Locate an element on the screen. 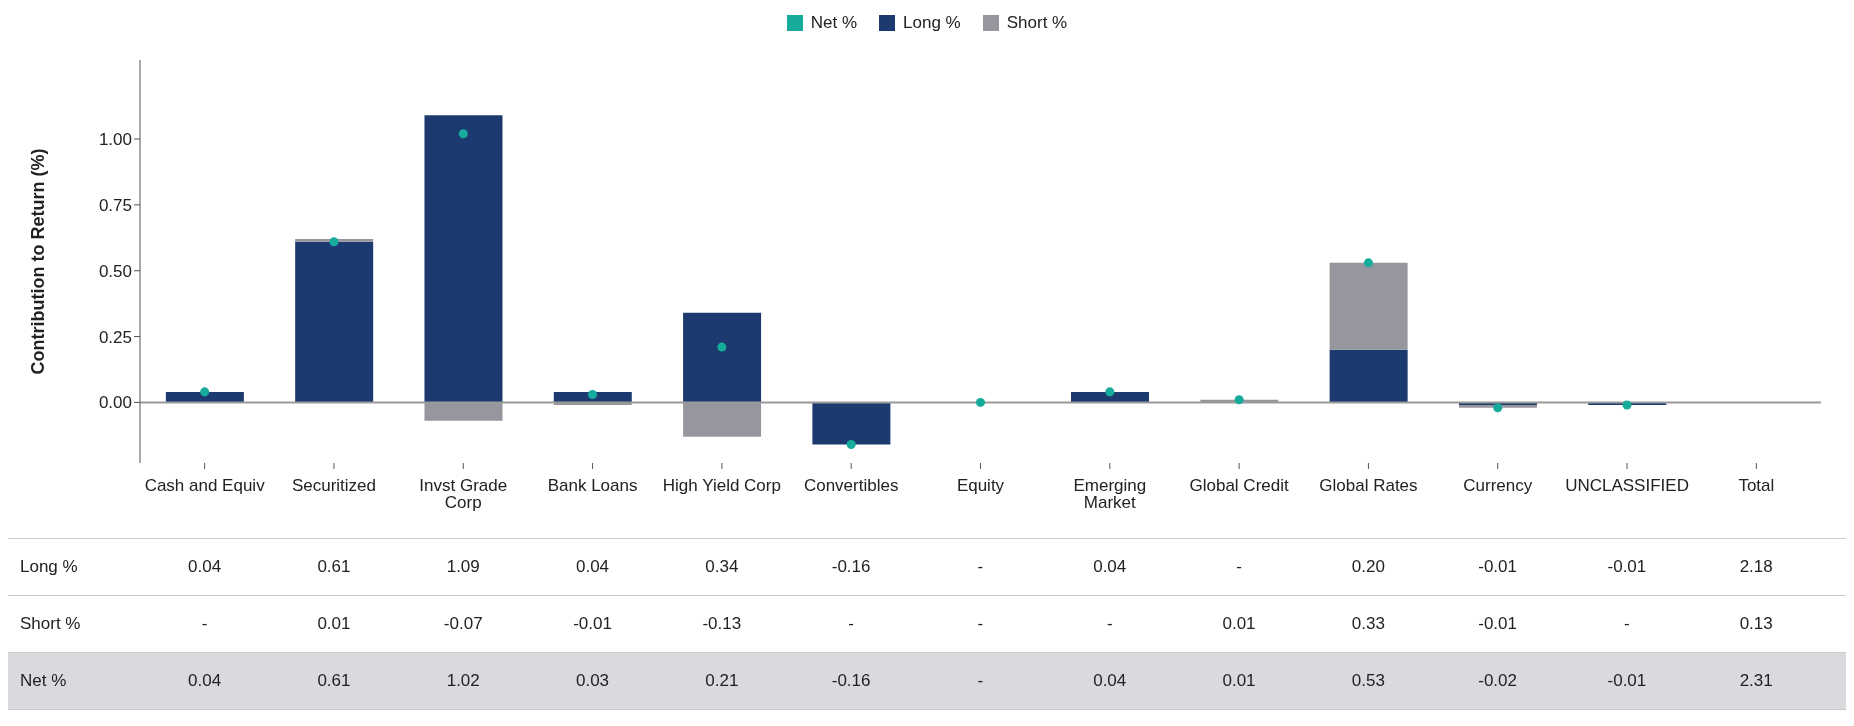 The height and width of the screenshot is (726, 1854). data-label: 0.03 is located at coordinates (593, 681).